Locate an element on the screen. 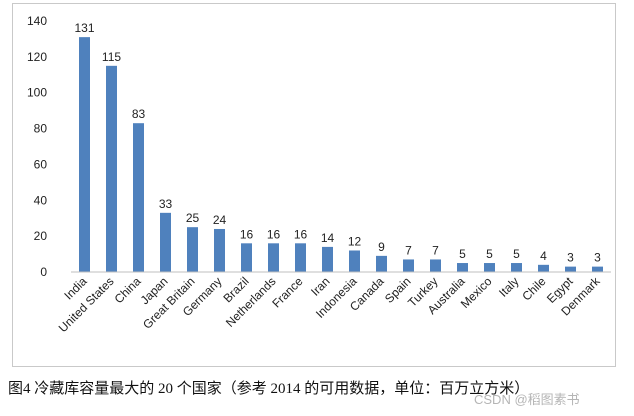 This screenshot has height=416, width=634. y-tick-label: 40 is located at coordinates (41, 200).